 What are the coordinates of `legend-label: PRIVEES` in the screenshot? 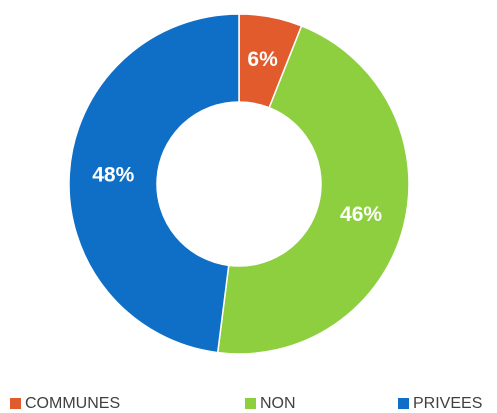 It's located at (447, 403).